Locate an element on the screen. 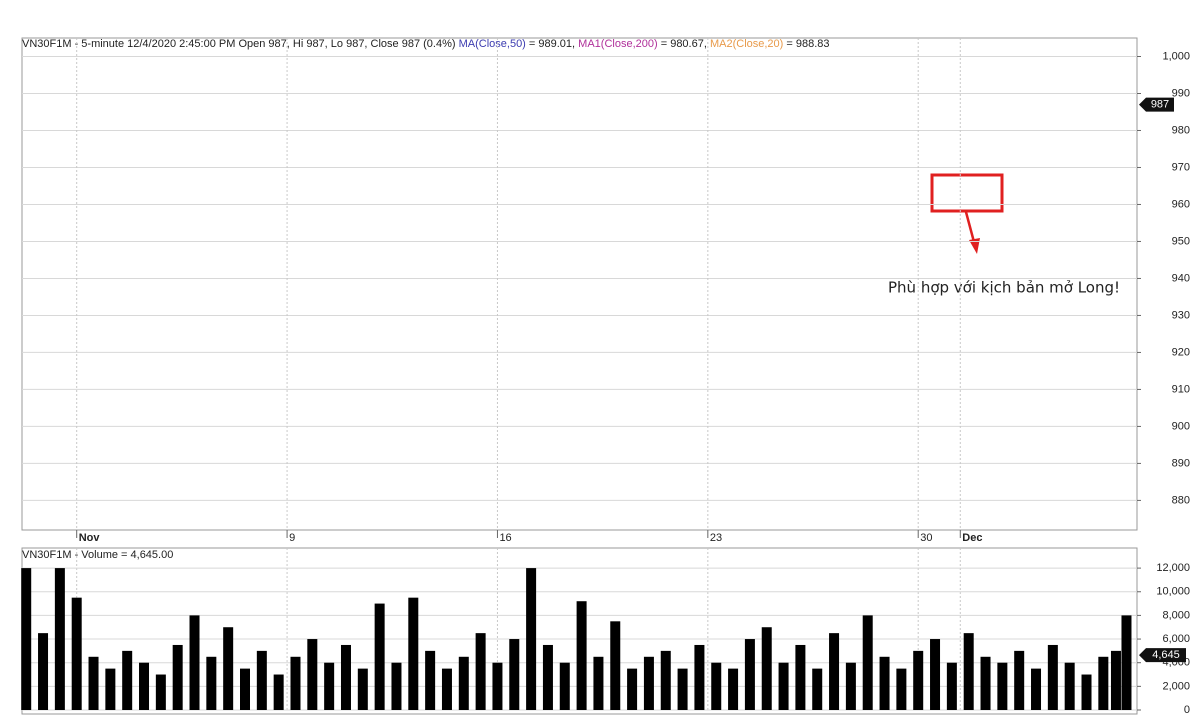 This screenshot has height=718, width=1200. x-tick-label: 16 is located at coordinates (505, 538).